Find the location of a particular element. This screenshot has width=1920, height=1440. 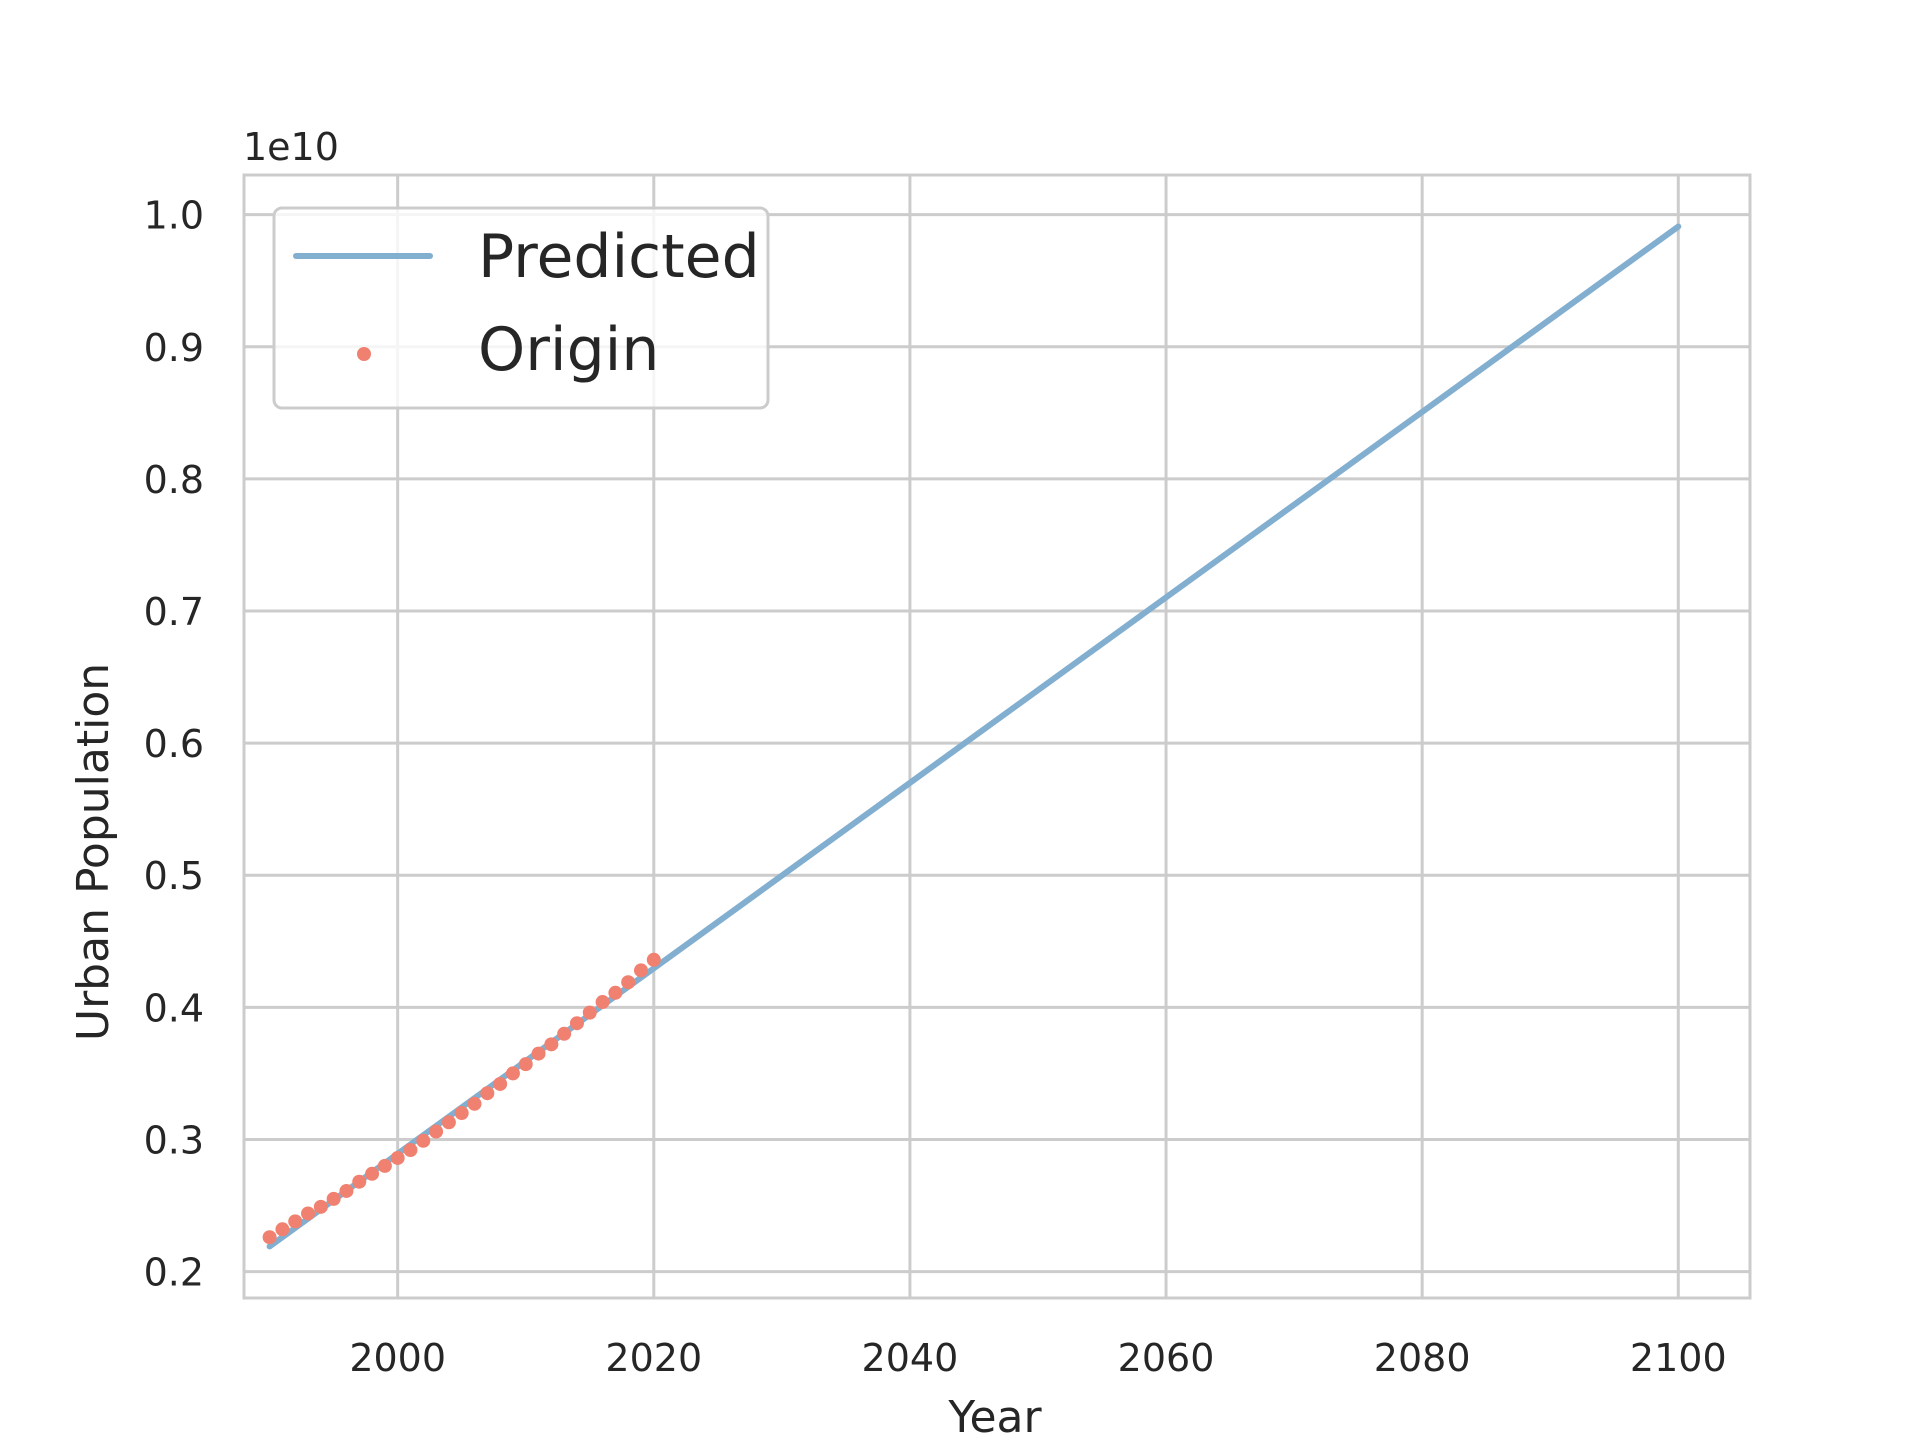

x-axis-ticks: 2000 2020 2040 2060 2080 2100 is located at coordinates (1037, 1358).